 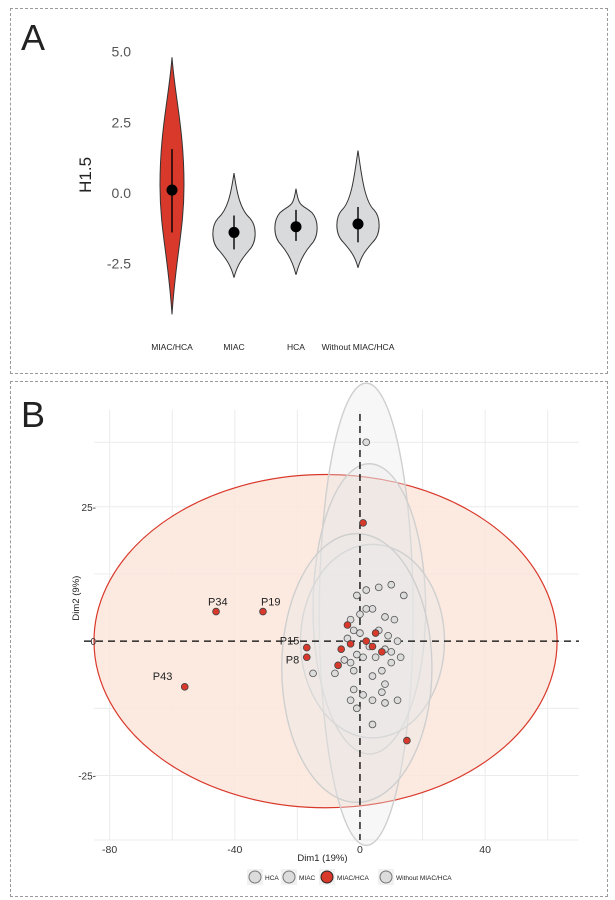 What do you see at coordinates (172, 347) in the screenshot?
I see `x-tick-label: MIAC/HCA` at bounding box center [172, 347].